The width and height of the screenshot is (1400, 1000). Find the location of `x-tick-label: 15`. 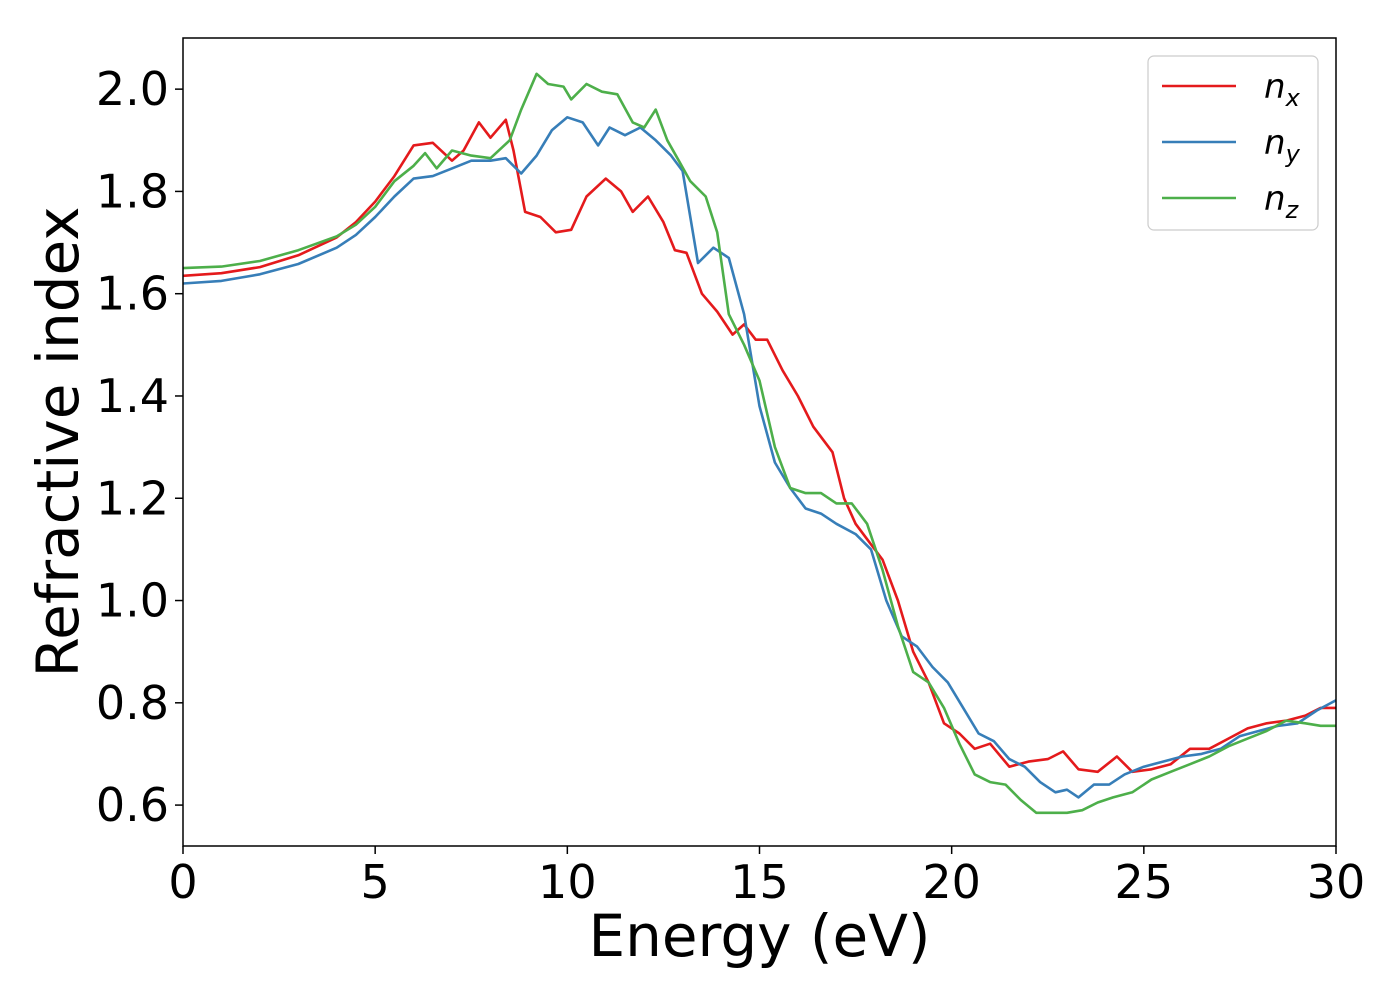

x-tick-label: 15 is located at coordinates (759, 882).